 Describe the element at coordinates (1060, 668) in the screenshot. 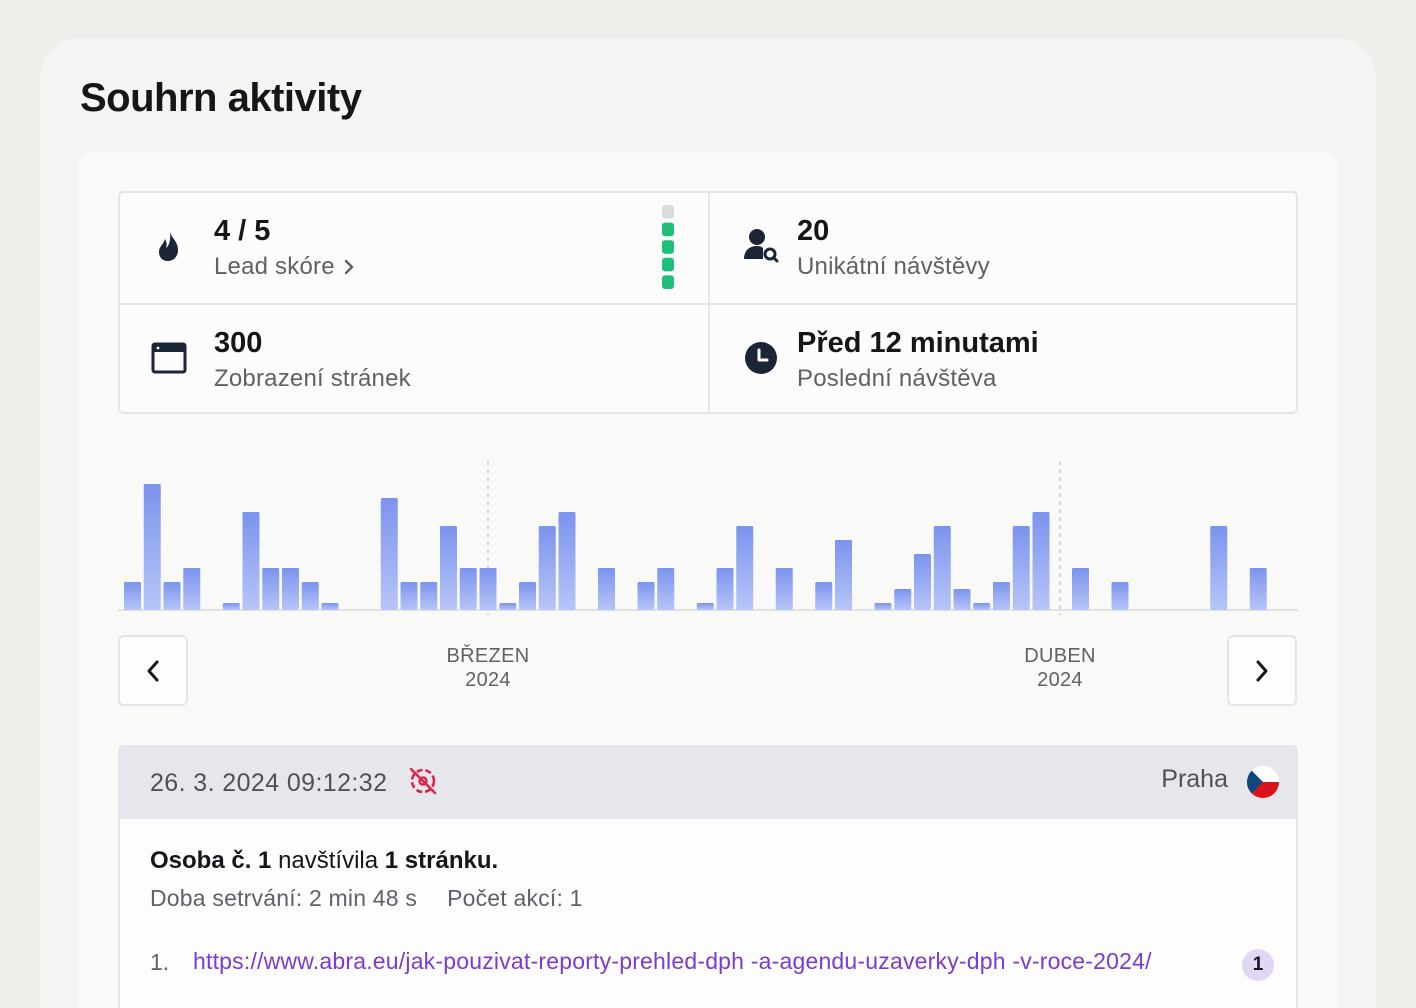

I see `month-label-duben: DUBEN 2024` at that location.